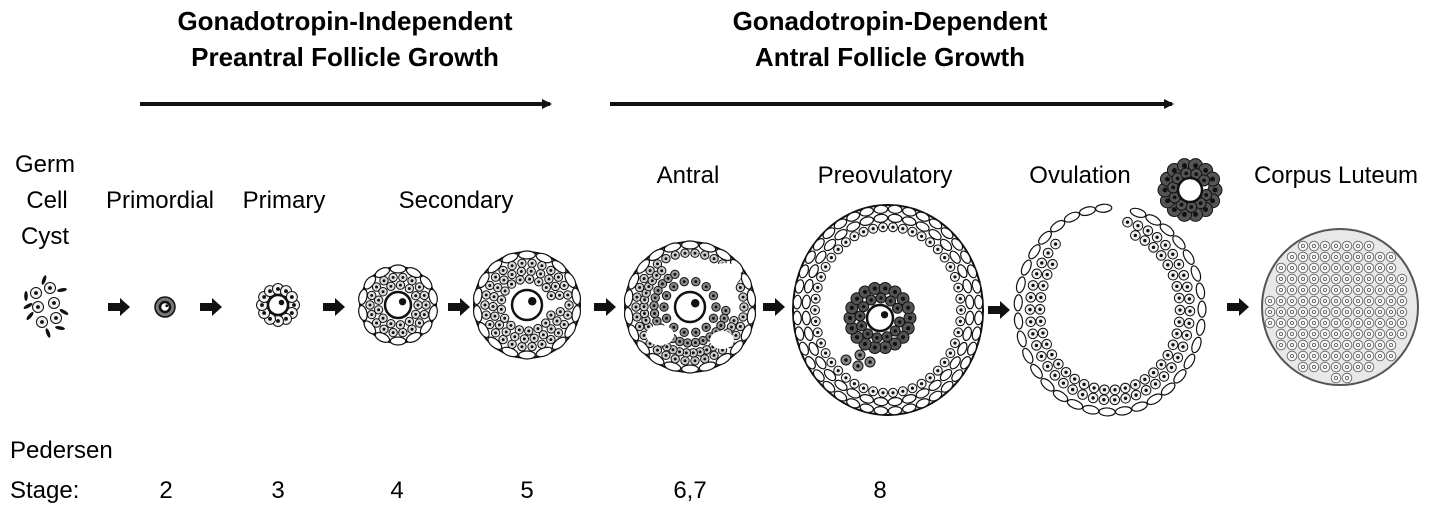  Describe the element at coordinates (527, 305) in the screenshot. I see `secondary-follicle-large` at that location.